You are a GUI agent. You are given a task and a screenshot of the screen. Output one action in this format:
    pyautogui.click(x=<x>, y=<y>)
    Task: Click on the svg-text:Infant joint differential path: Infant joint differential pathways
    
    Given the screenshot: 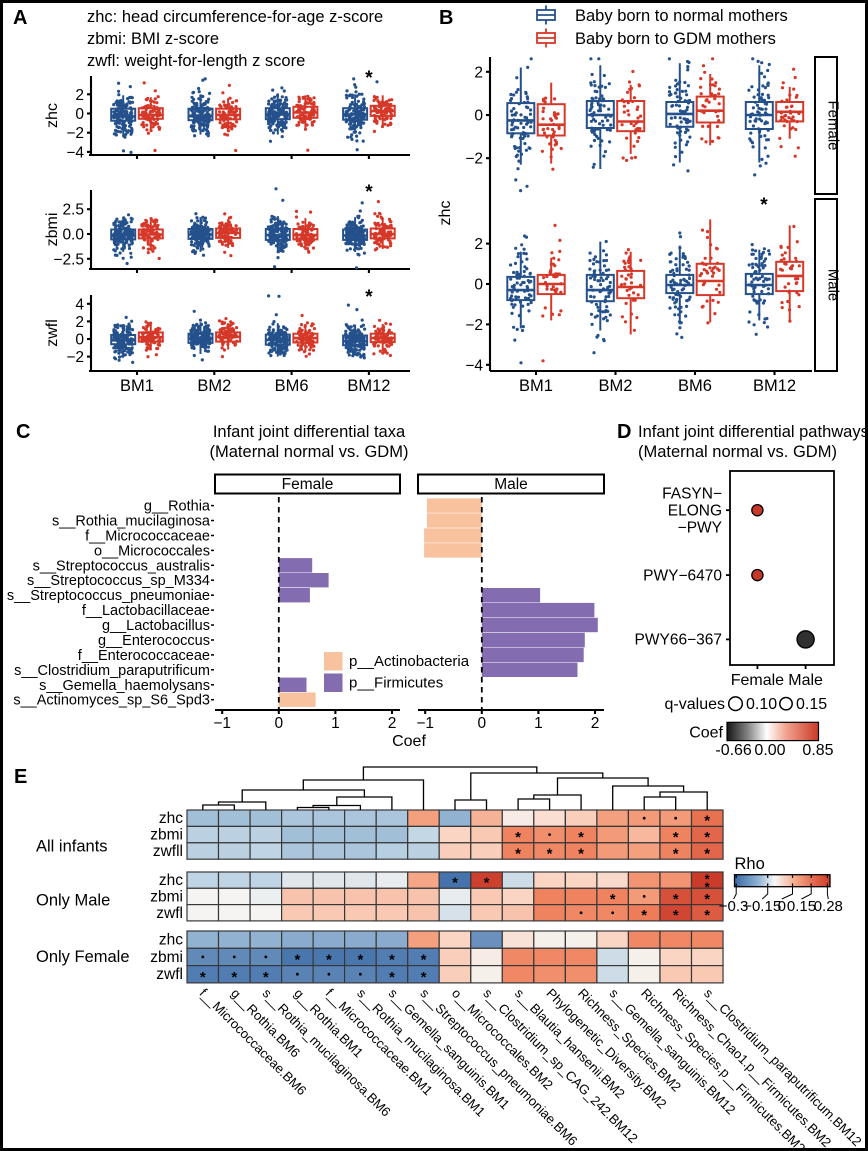 What is the action you would take?
    pyautogui.click(x=753, y=432)
    